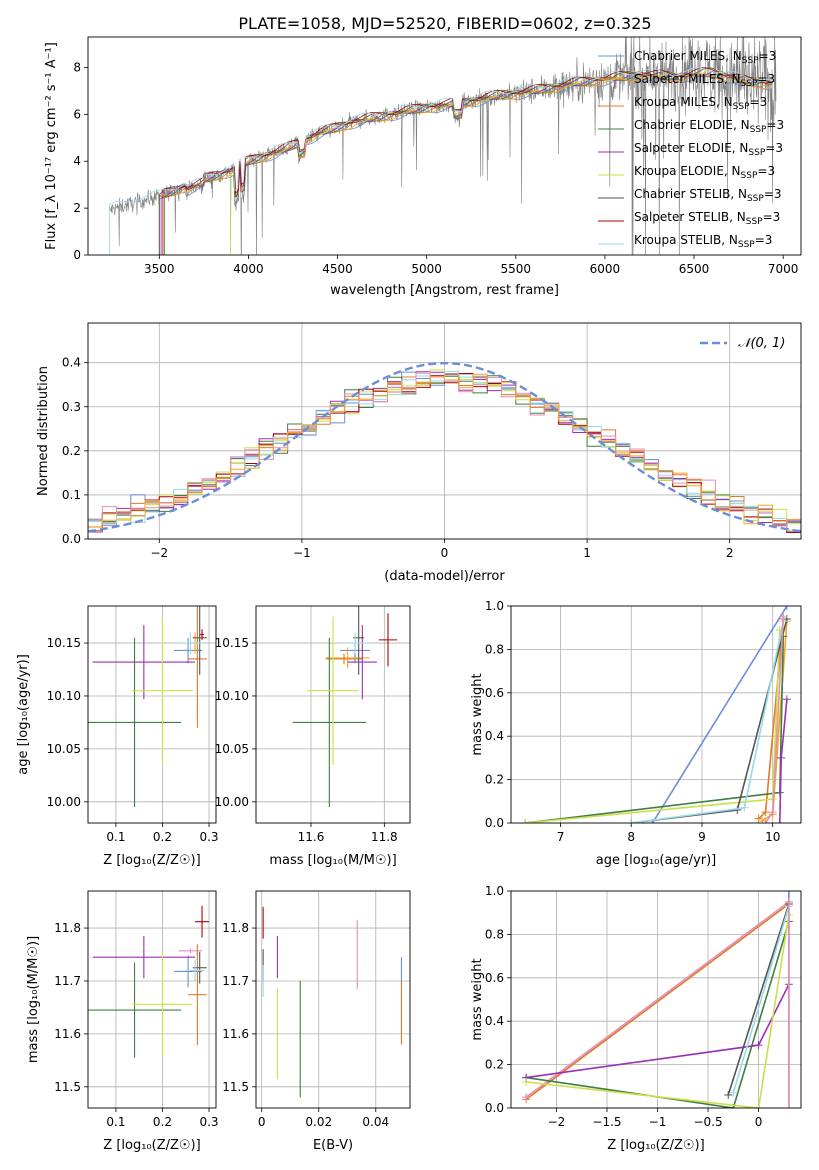 The height and width of the screenshot is (1170, 819). Describe the element at coordinates (494, 693) in the screenshot. I see `y-tick-label: 0.6` at that location.